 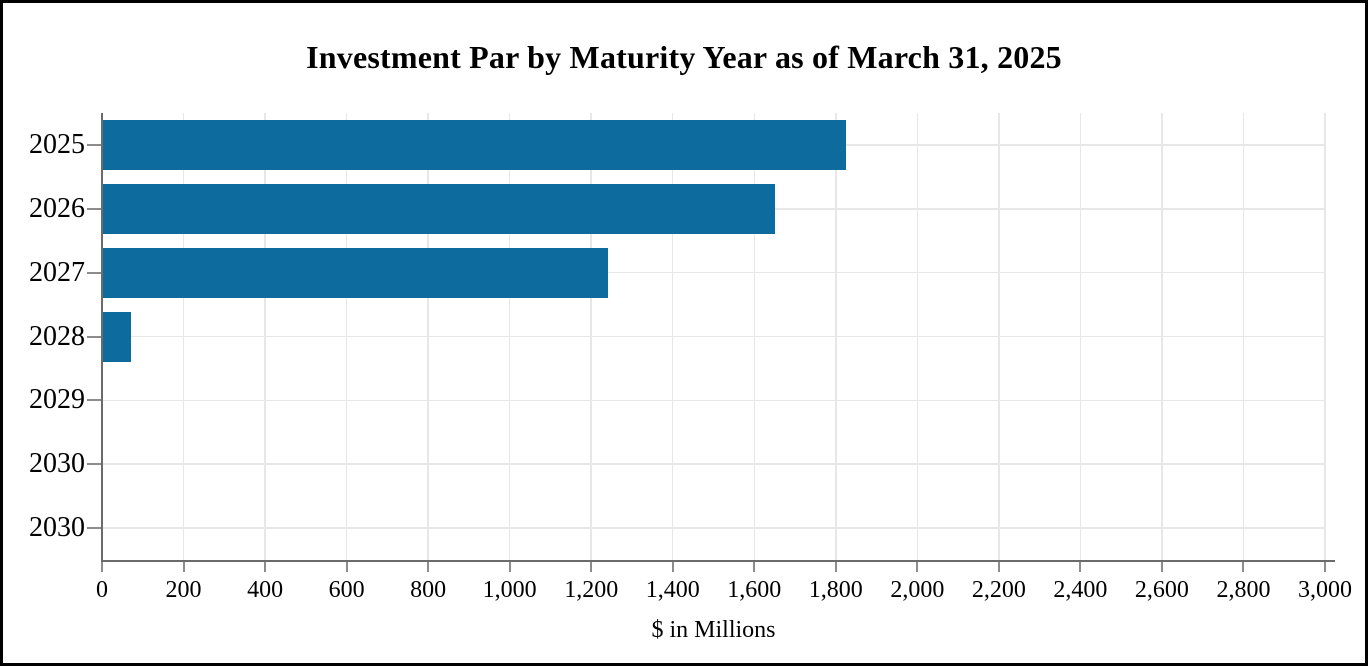 I want to click on x-axis-title: $ in Millions, so click(x=713, y=630).